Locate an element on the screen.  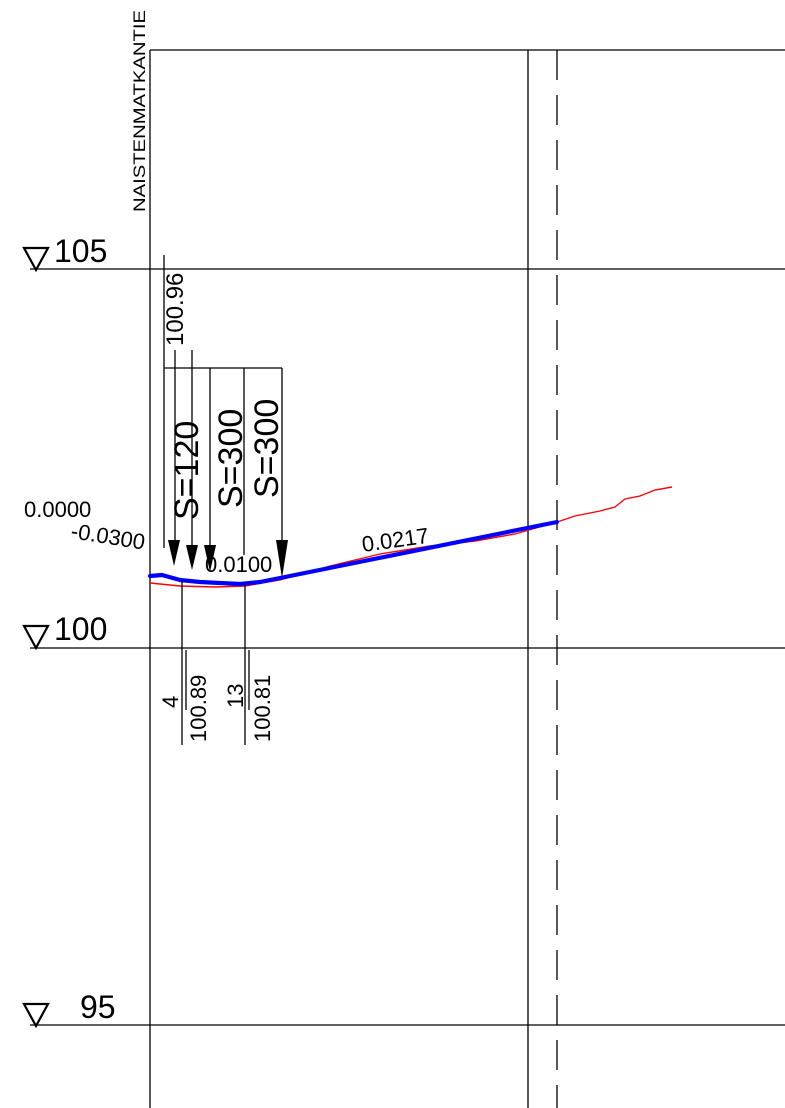
terrain-line is located at coordinates (411, 537).